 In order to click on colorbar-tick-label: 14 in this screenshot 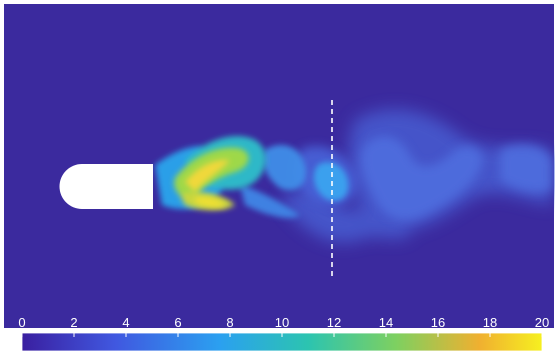, I will do `click(386, 322)`.